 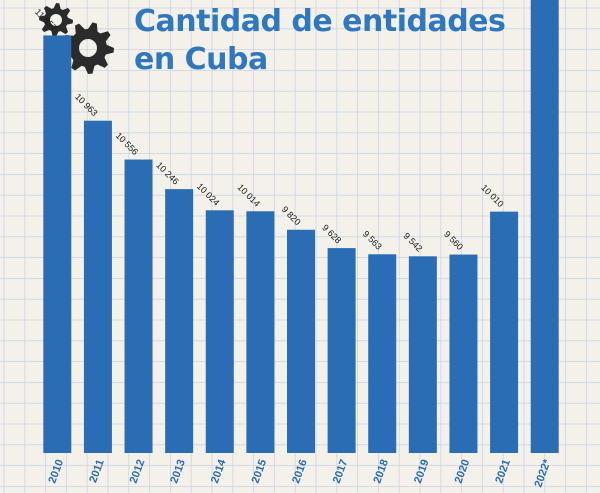 I want to click on value-label: 10 024, so click(x=208, y=194).